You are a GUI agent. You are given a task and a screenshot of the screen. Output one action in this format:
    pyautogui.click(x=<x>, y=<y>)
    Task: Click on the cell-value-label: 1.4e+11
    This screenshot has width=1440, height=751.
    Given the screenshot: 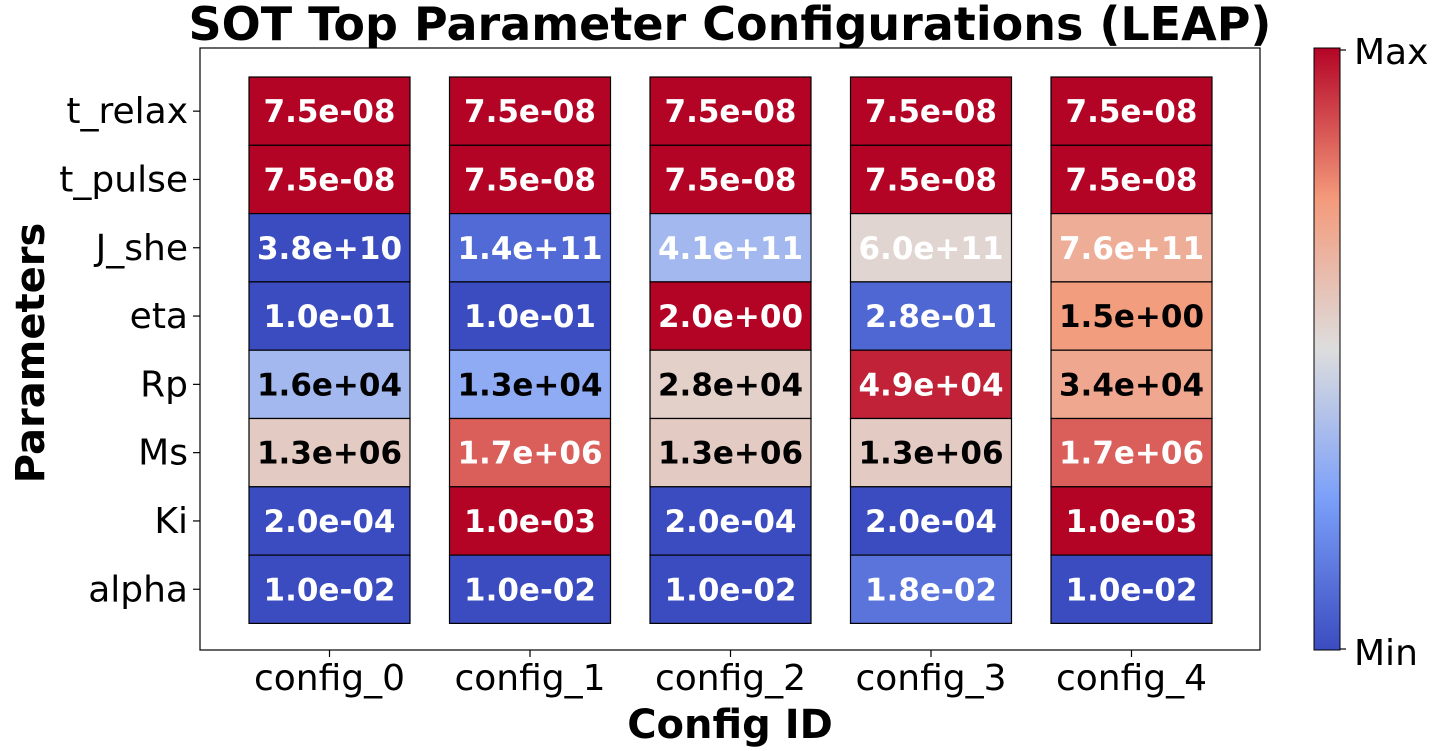 What is the action you would take?
    pyautogui.click(x=529, y=249)
    